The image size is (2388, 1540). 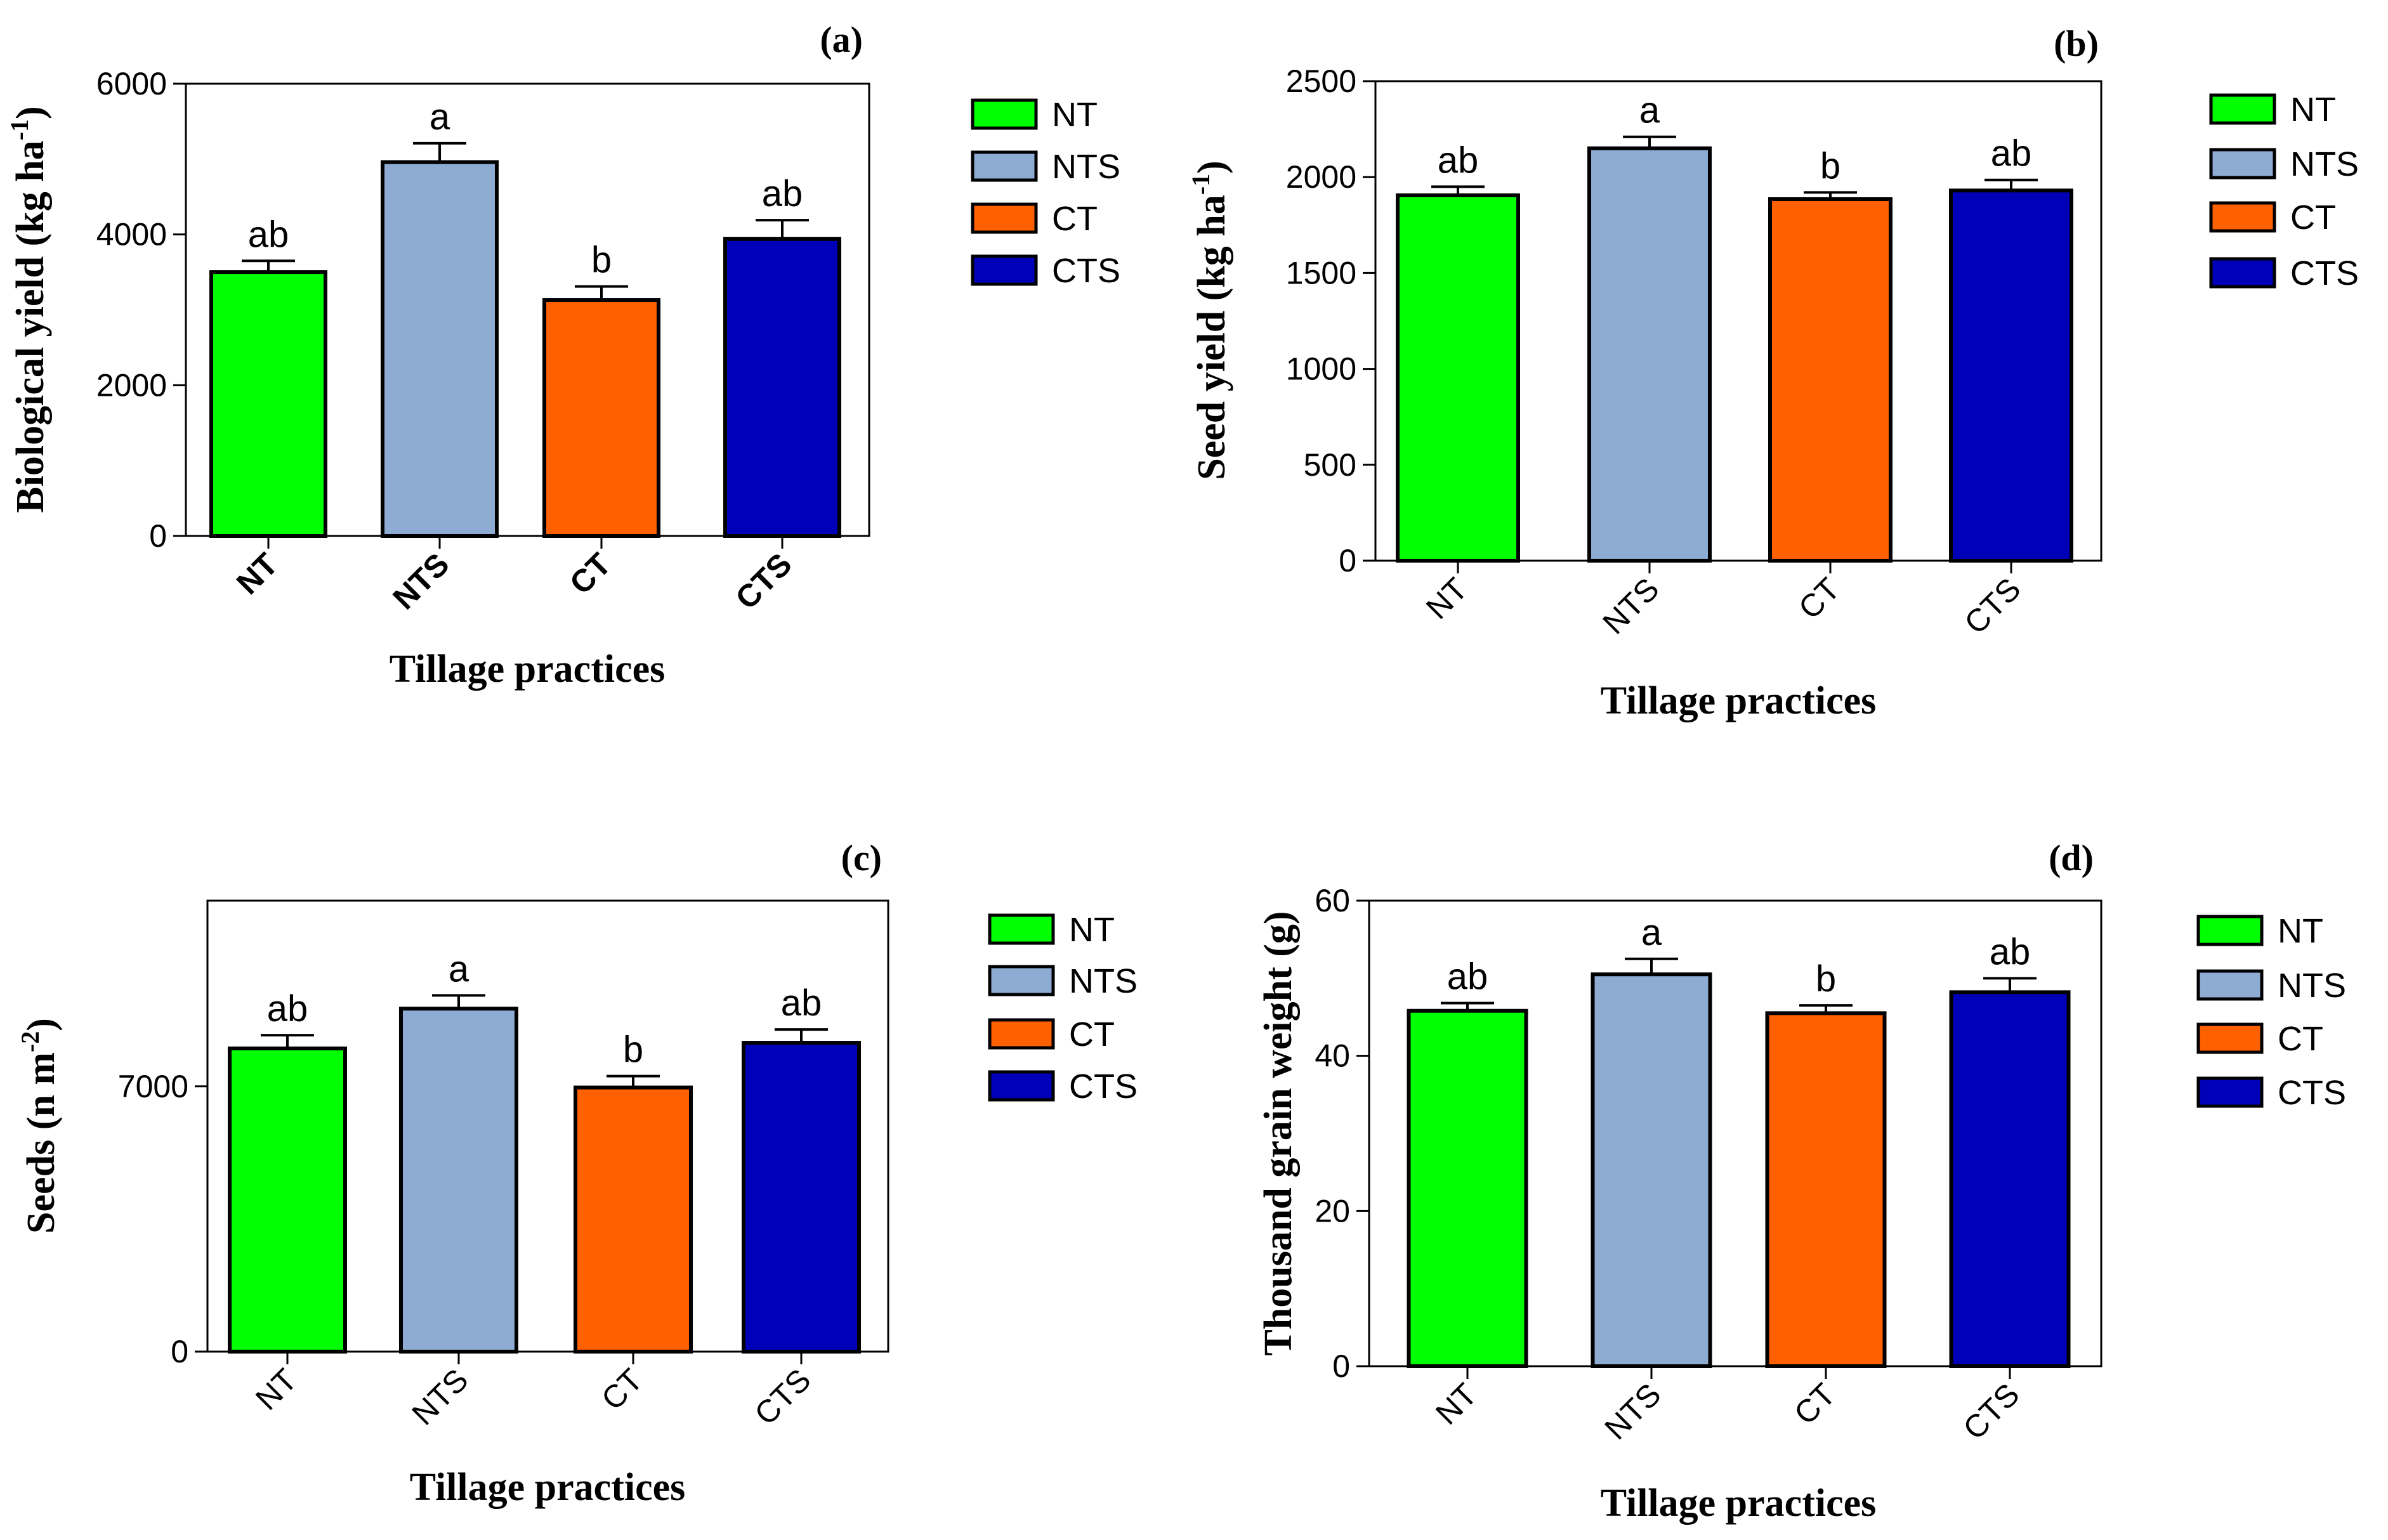 What do you see at coordinates (841, 39) in the screenshot?
I see `panel-tag: (a)` at bounding box center [841, 39].